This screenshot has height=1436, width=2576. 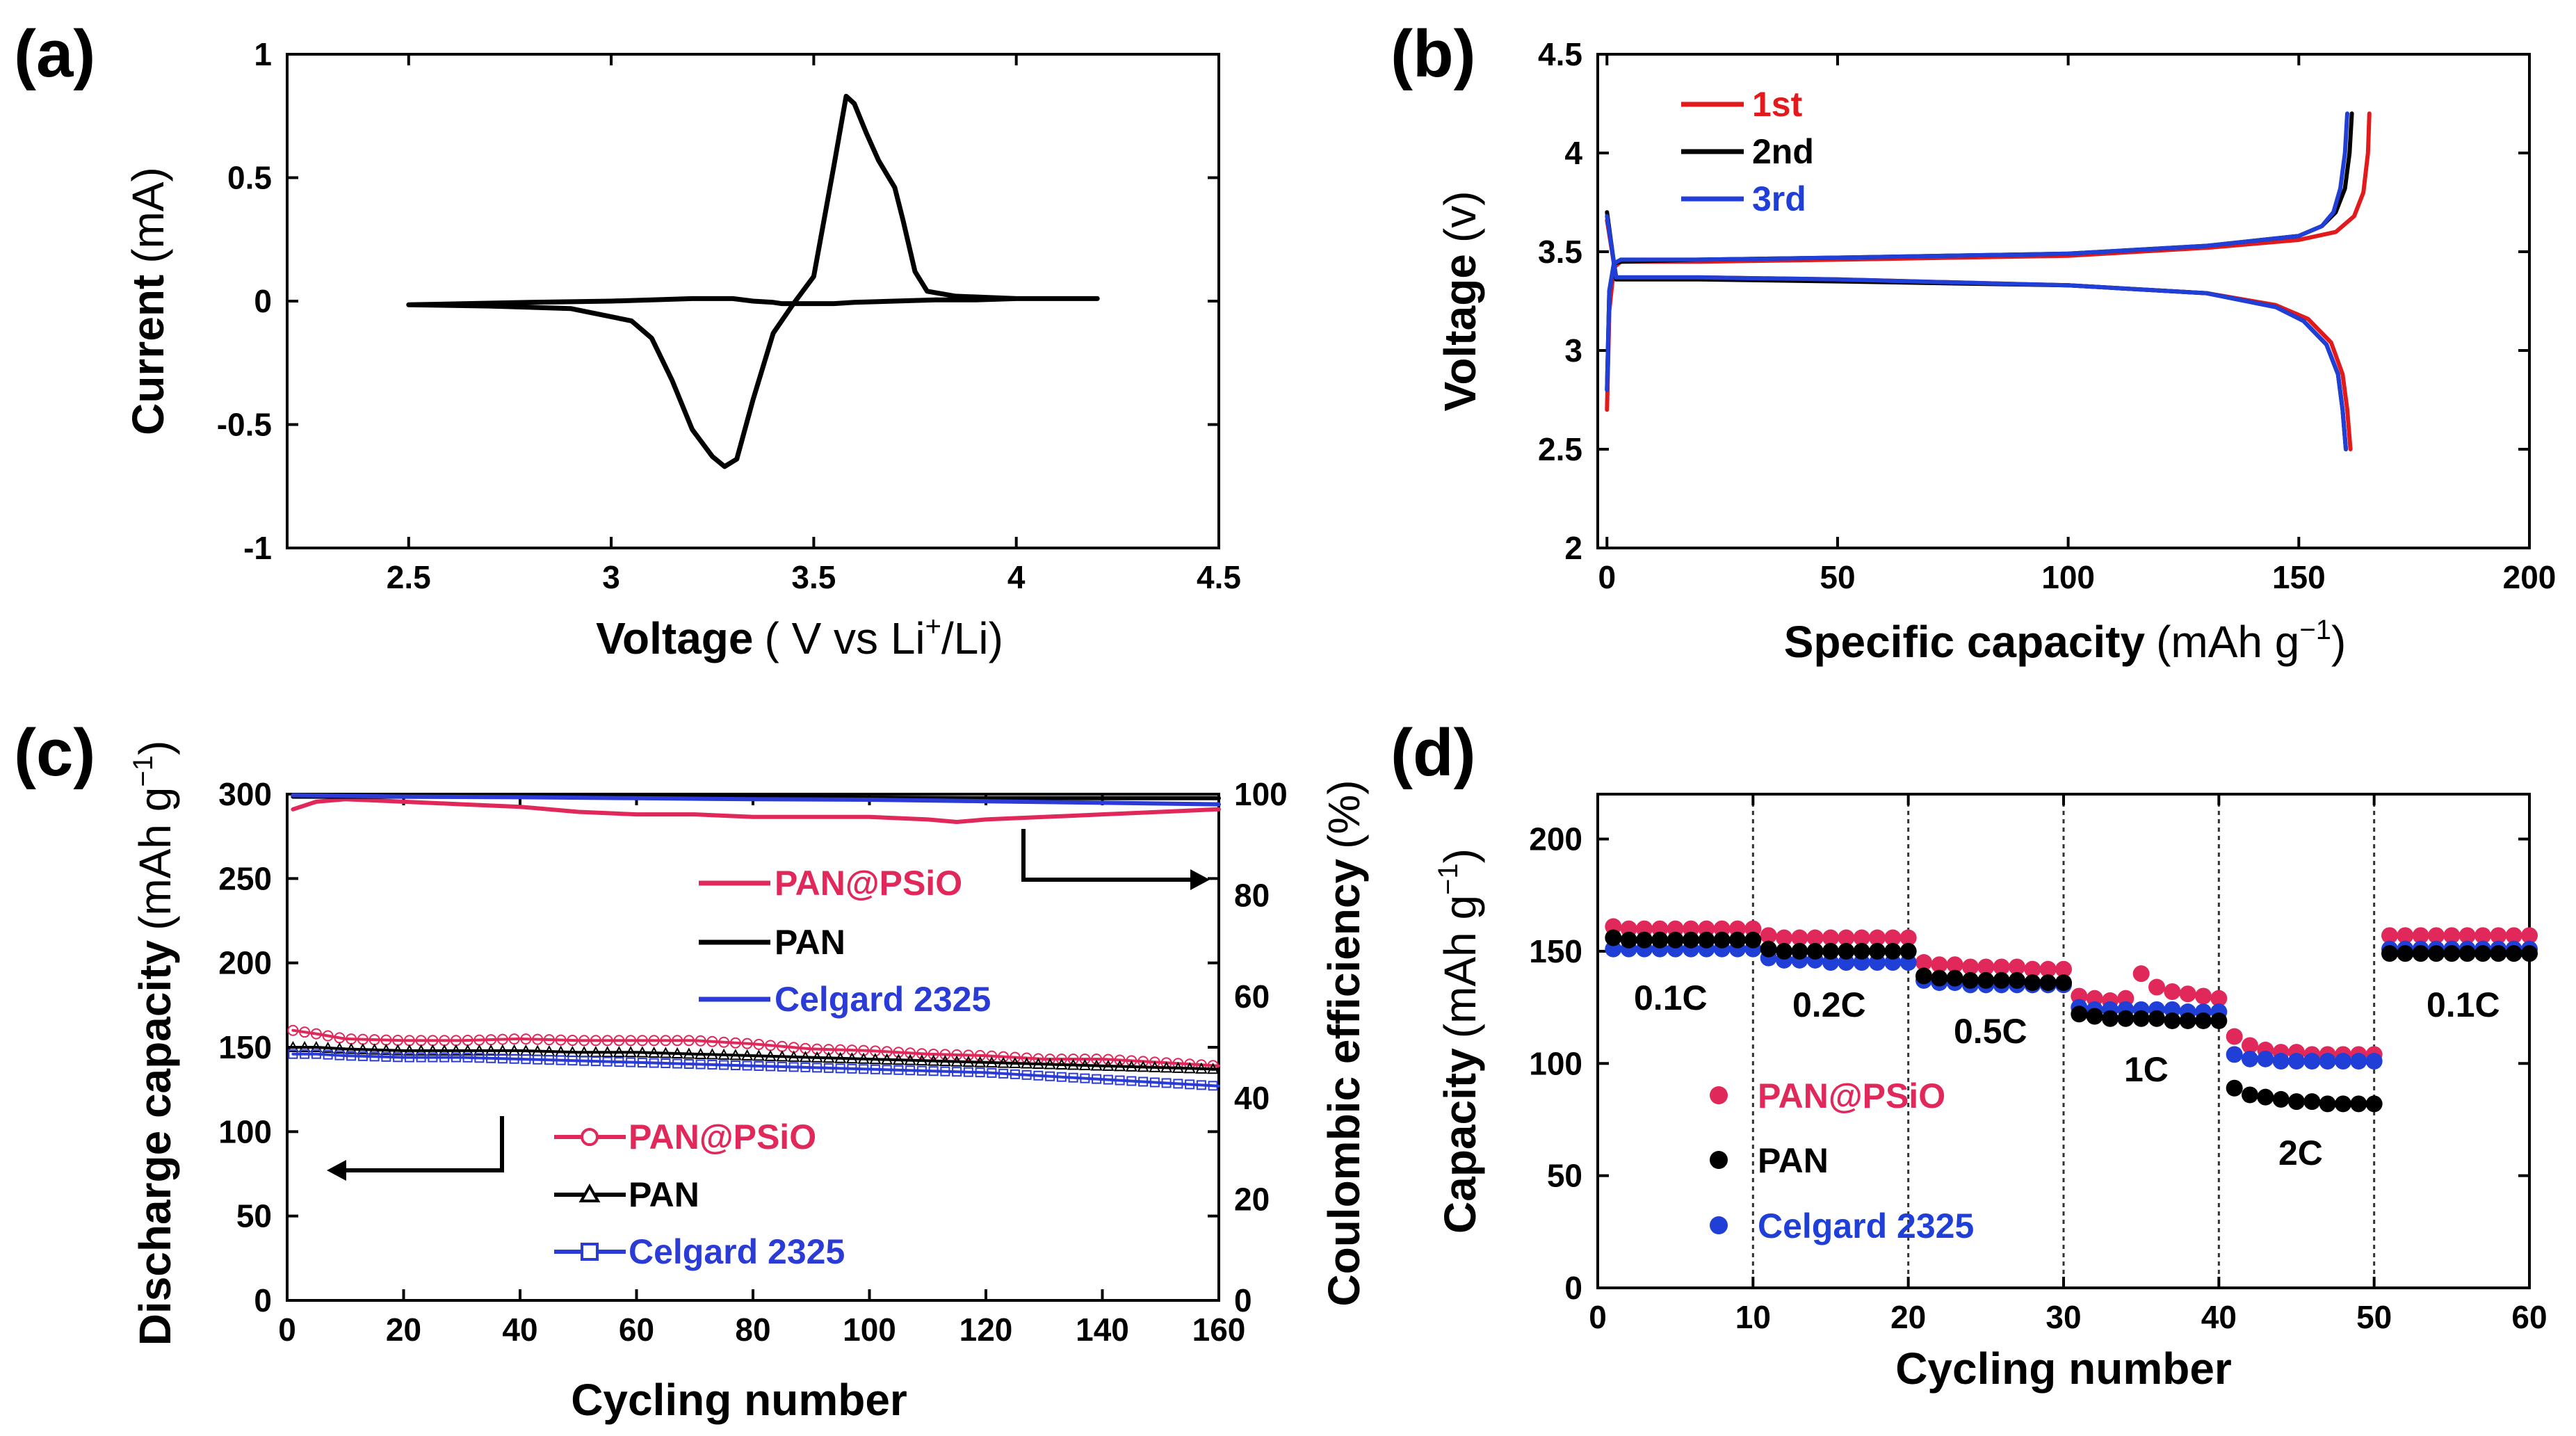 I want to click on panel-c-y-tick-label: 100, so click(x=245, y=1131).